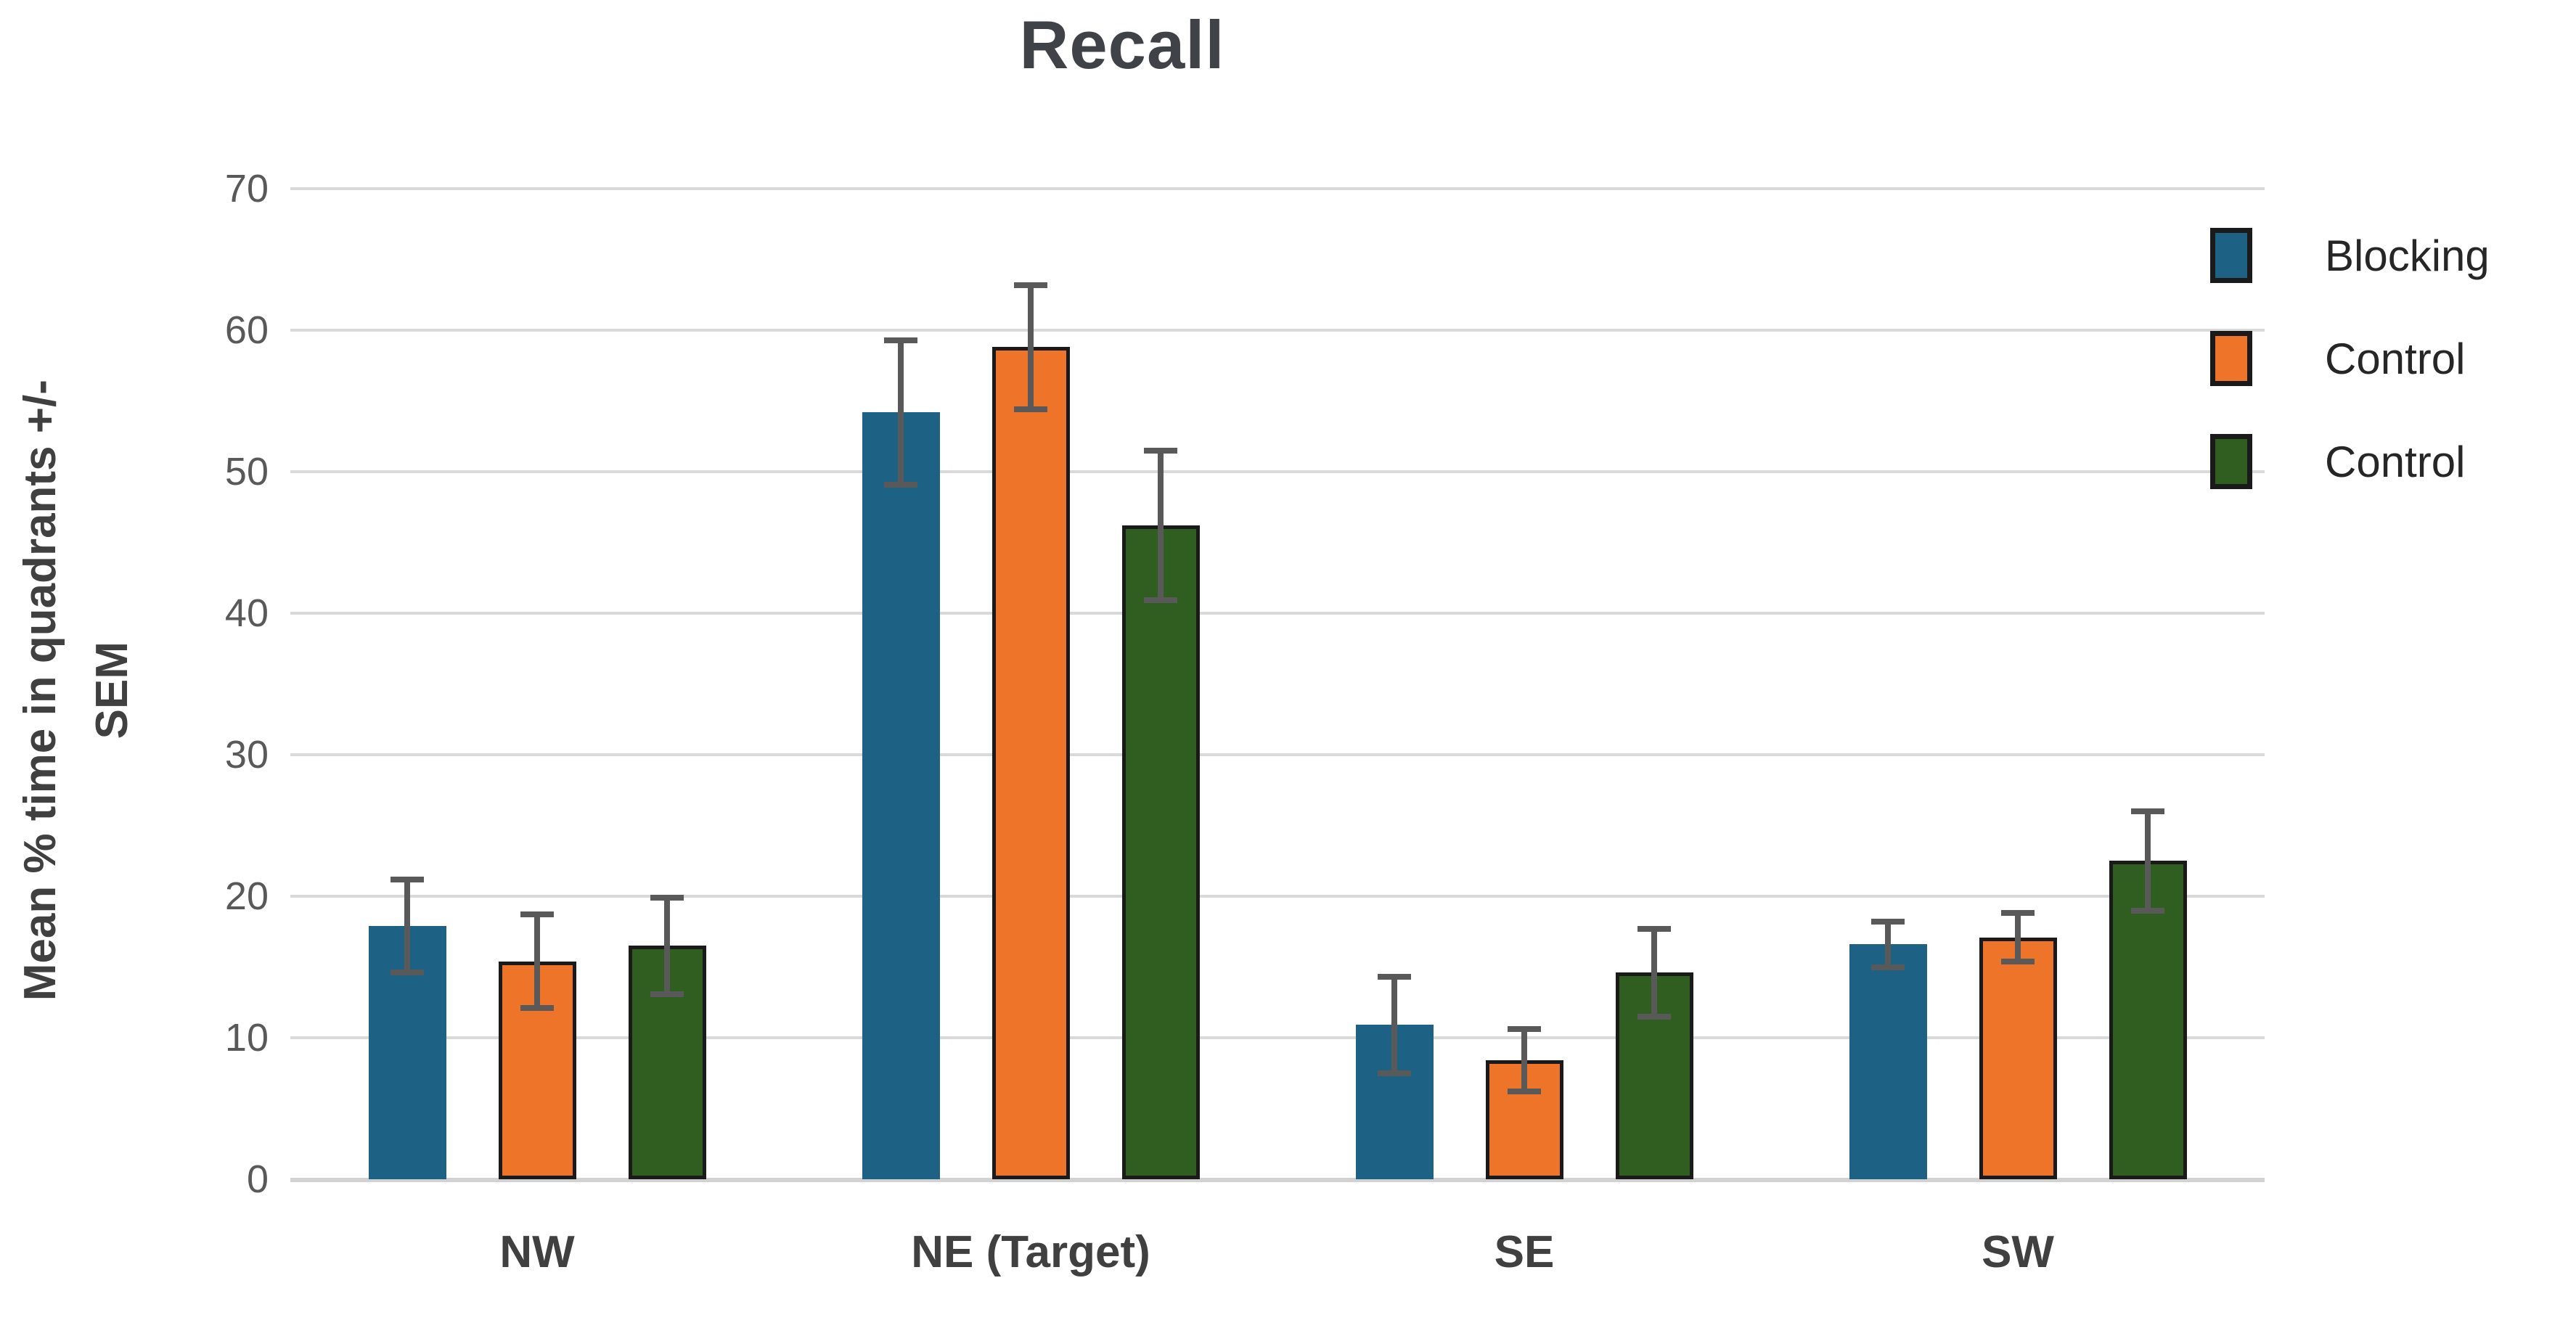 The height and width of the screenshot is (1336, 2576). Describe the element at coordinates (247, 896) in the screenshot. I see `y-tick-label-20: 20` at that location.